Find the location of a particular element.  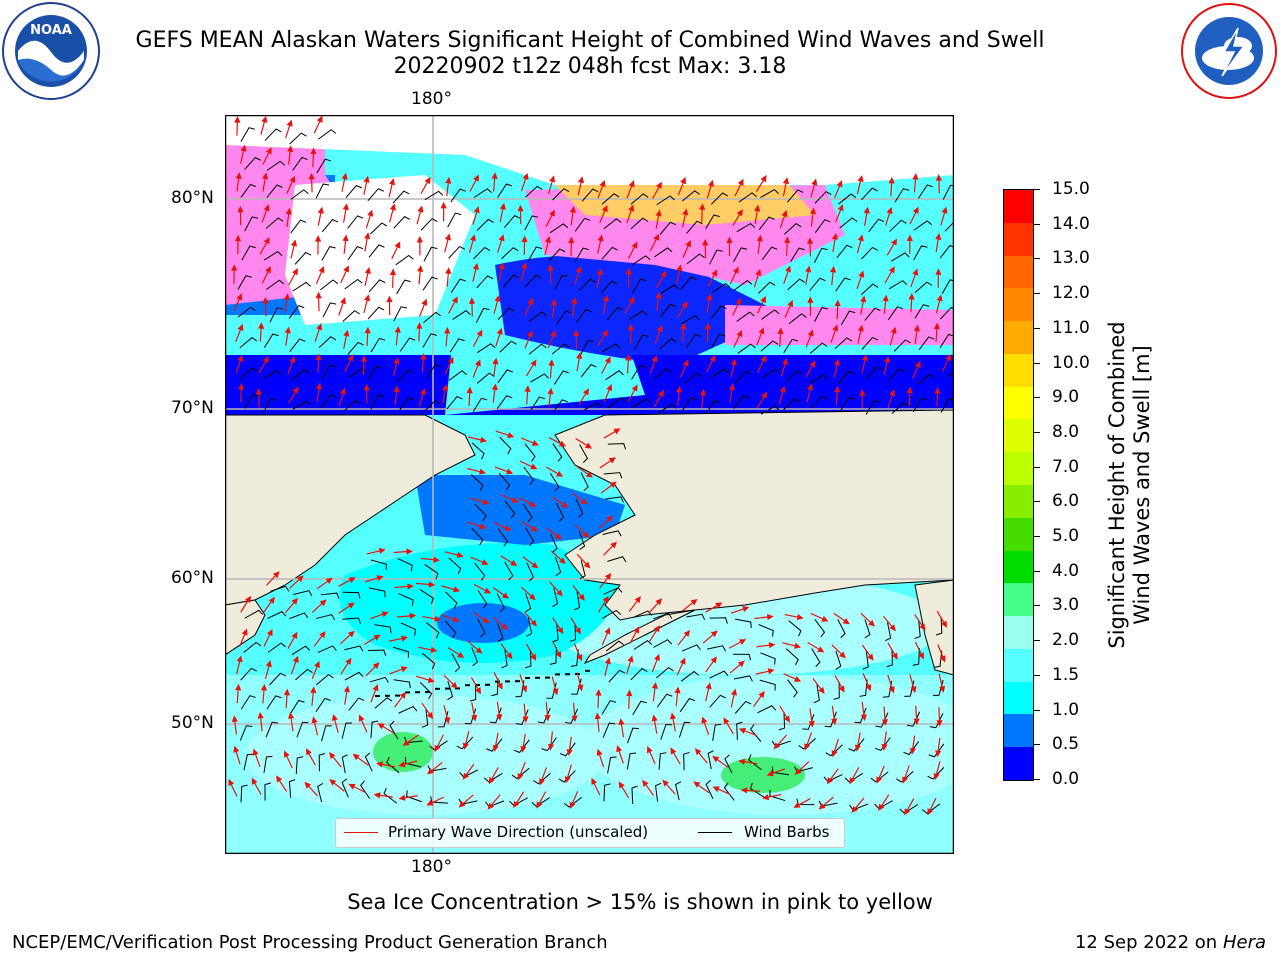

colorbar-tick-label: 14.0 is located at coordinates (1071, 223).